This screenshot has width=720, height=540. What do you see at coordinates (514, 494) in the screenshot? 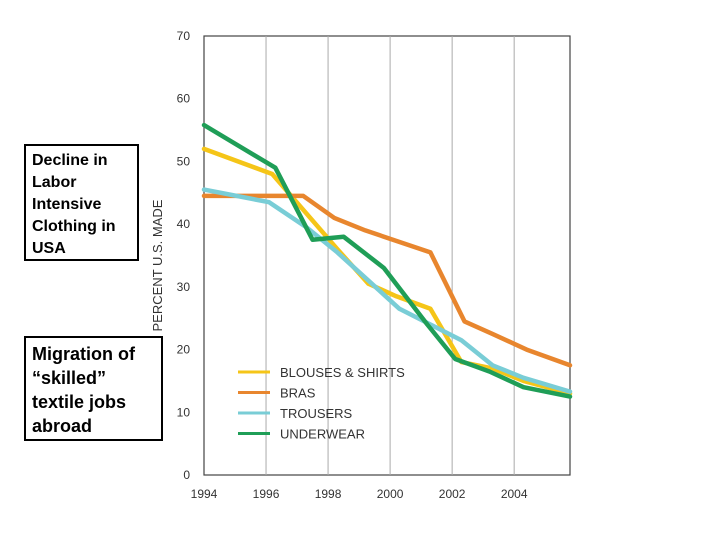
I see `x-tick-label: 2004` at bounding box center [514, 494].